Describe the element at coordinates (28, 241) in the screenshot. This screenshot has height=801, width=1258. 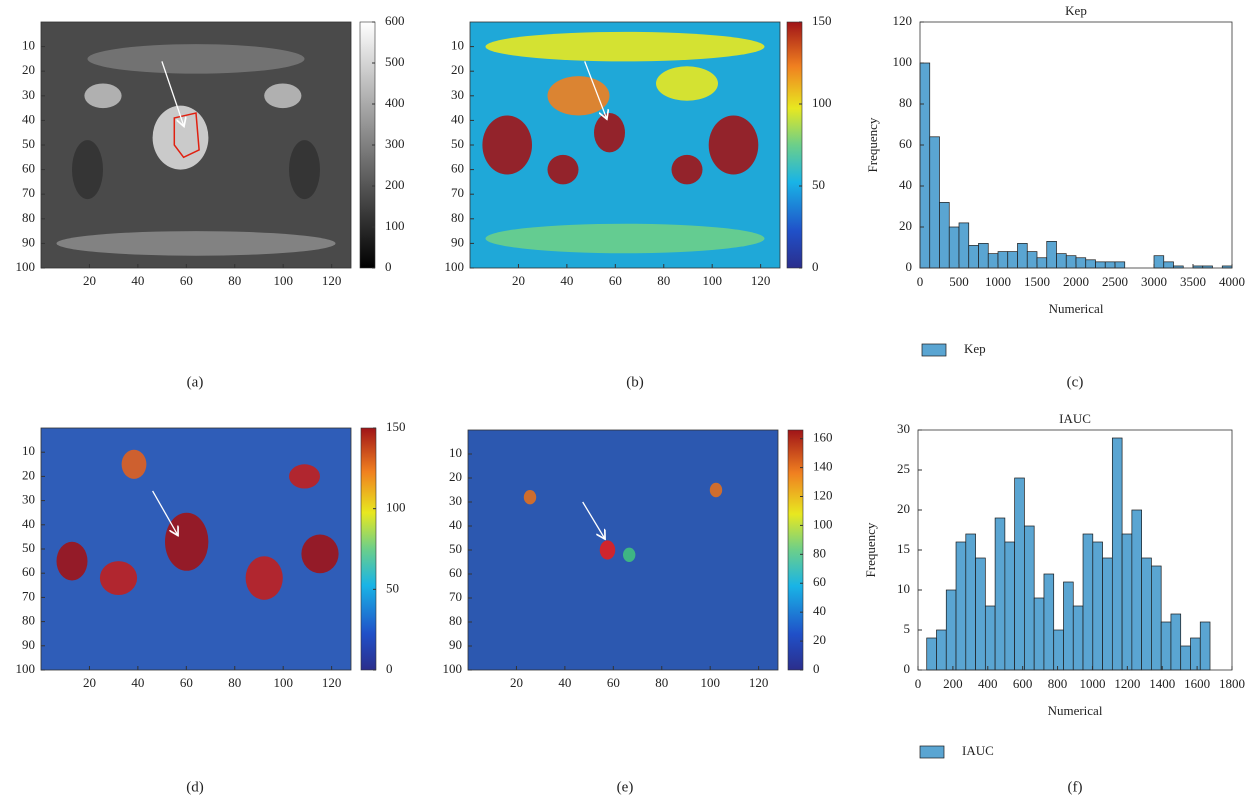
I see `y-tick-label: 90` at that location.